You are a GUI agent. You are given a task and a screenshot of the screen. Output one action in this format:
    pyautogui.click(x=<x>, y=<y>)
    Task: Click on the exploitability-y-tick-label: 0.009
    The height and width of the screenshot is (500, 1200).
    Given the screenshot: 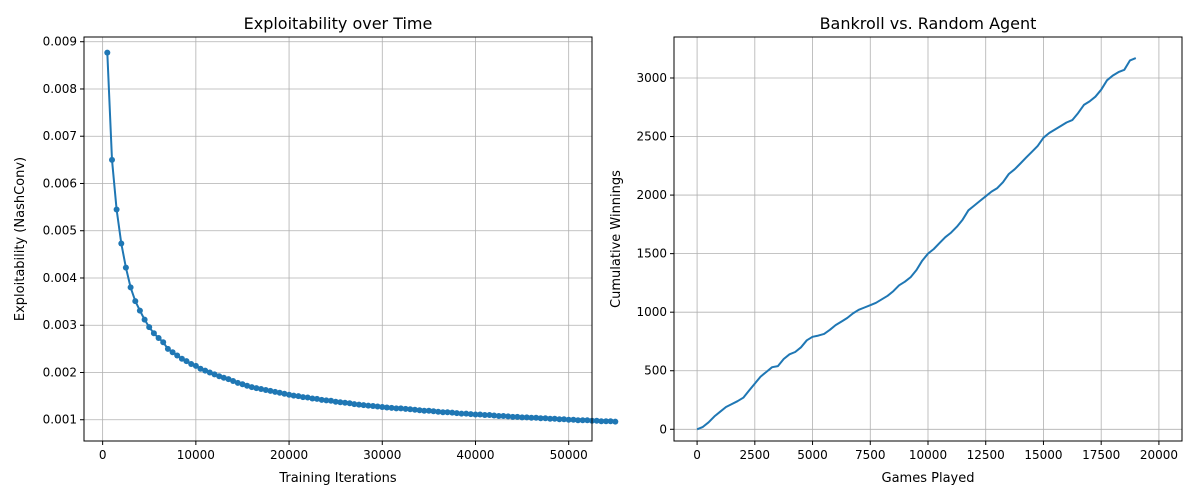 What is the action you would take?
    pyautogui.click(x=60, y=42)
    